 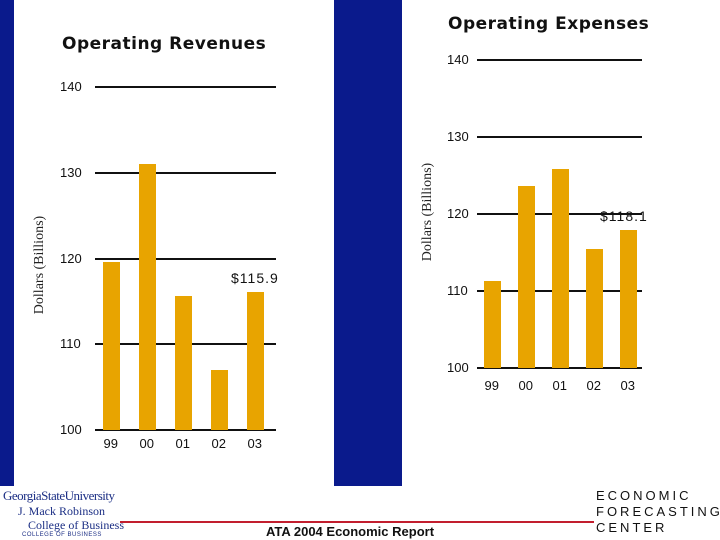 I want to click on expenses-x-tick-label: 00, so click(x=525, y=385).